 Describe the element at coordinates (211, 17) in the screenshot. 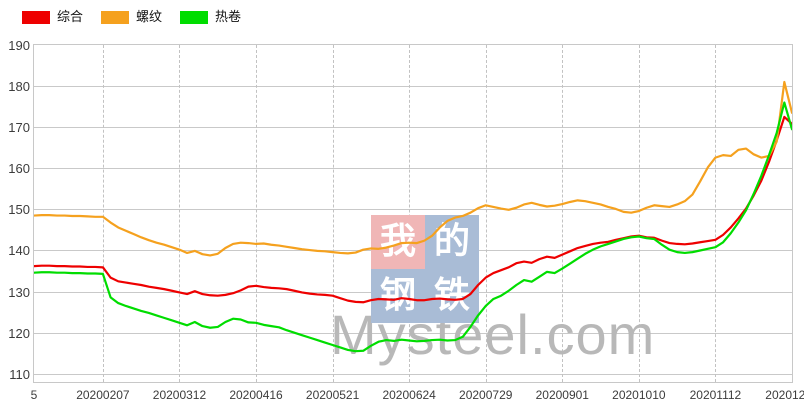

I see `legend-item-hot-rolled-coil: 热卷` at that location.